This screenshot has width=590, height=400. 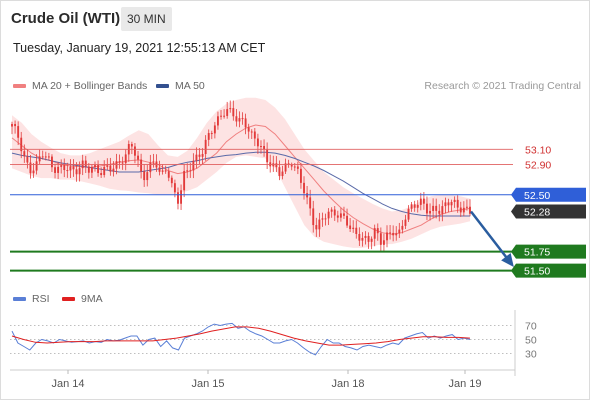 I want to click on ma50-swatch-icon, so click(x=162, y=86).